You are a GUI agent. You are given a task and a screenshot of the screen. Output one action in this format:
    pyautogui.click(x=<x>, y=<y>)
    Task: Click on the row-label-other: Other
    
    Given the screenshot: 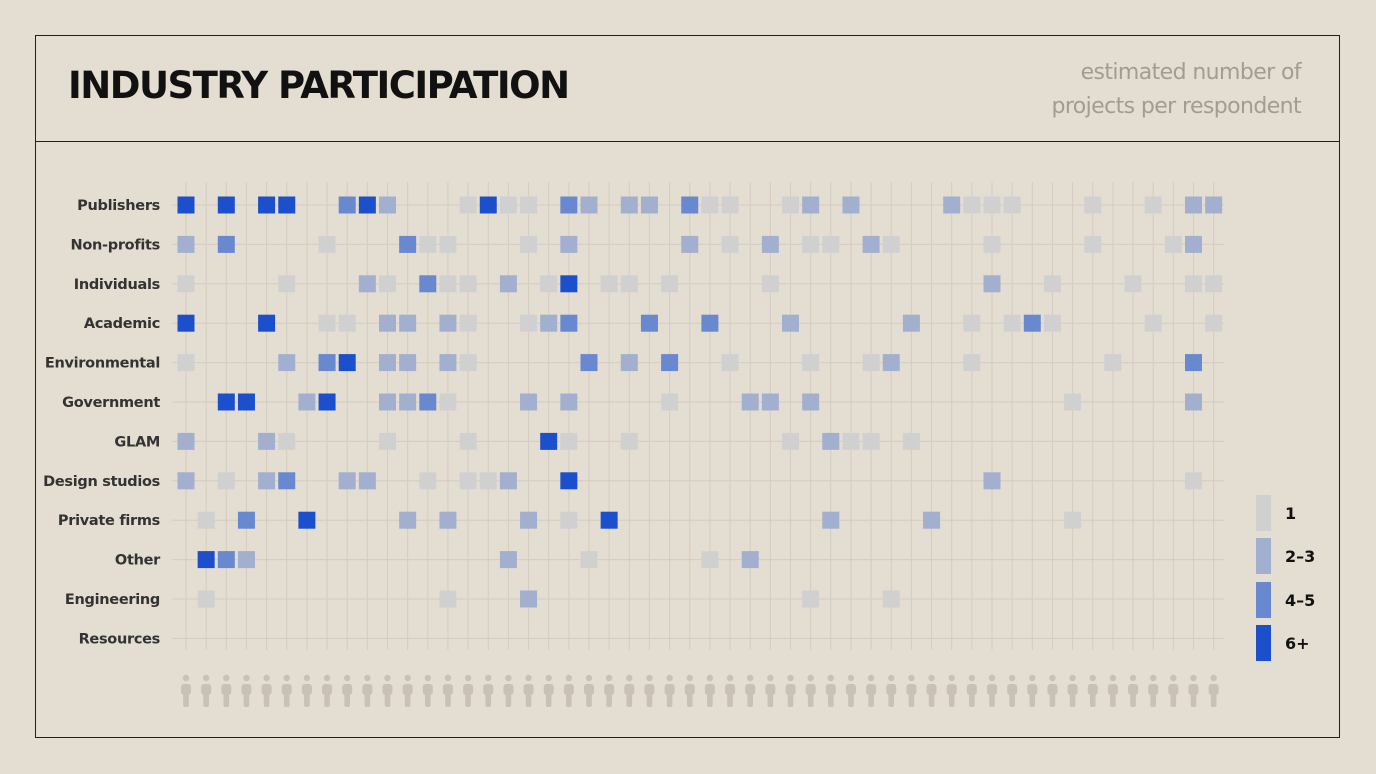 What is the action you would take?
    pyautogui.click(x=138, y=561)
    